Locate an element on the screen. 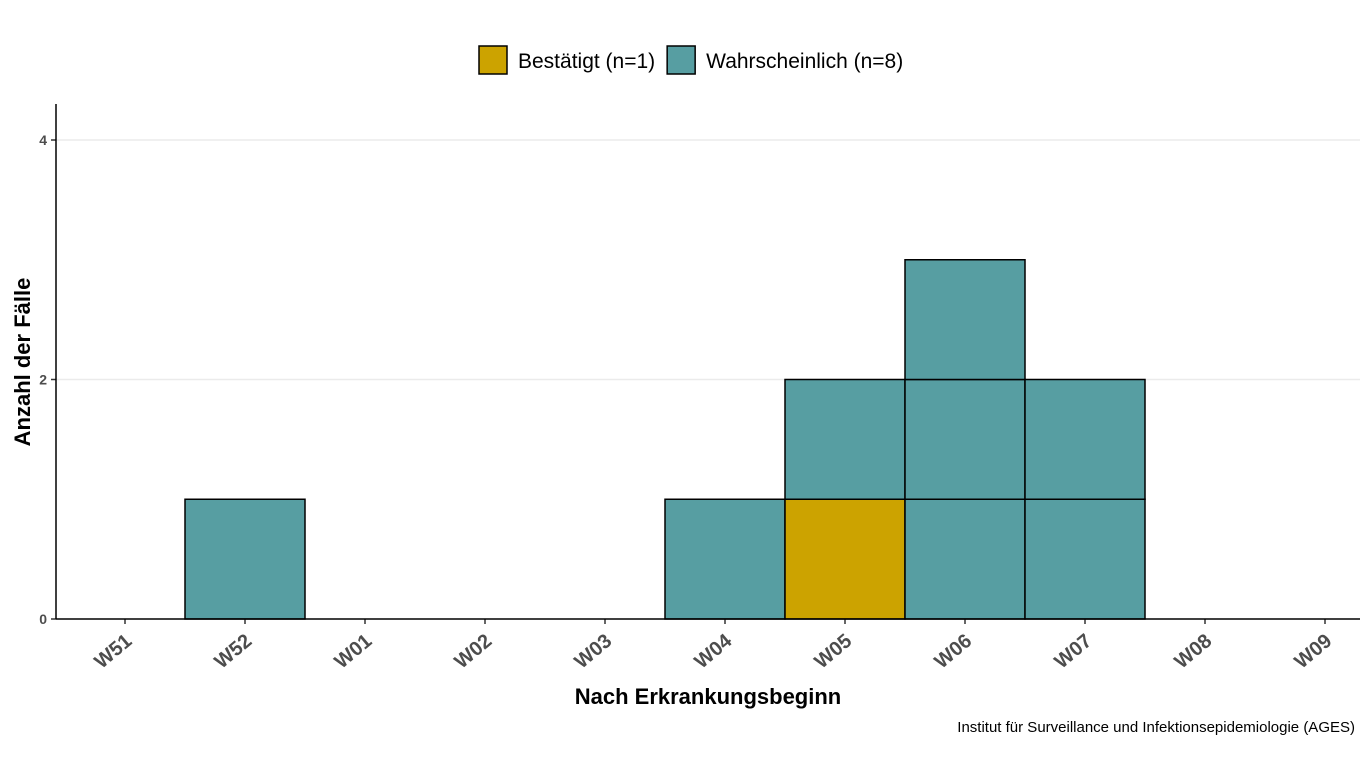 The image size is (1370, 774). x-tick-label: W08 is located at coordinates (1194, 651).